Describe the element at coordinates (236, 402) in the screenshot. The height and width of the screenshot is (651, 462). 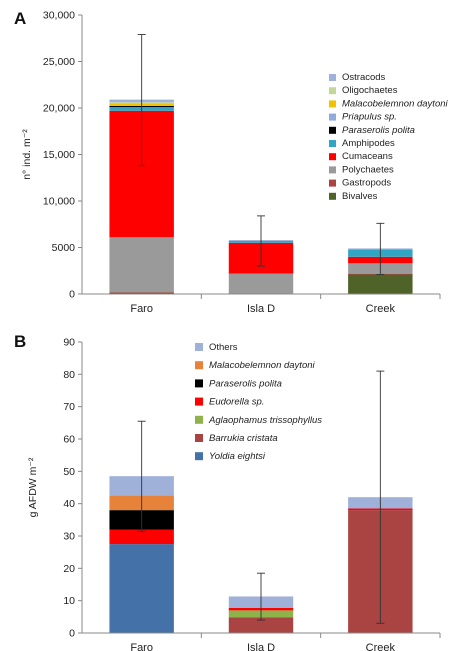
I see `panel-b-legend-label: Eudorella sp.` at that location.